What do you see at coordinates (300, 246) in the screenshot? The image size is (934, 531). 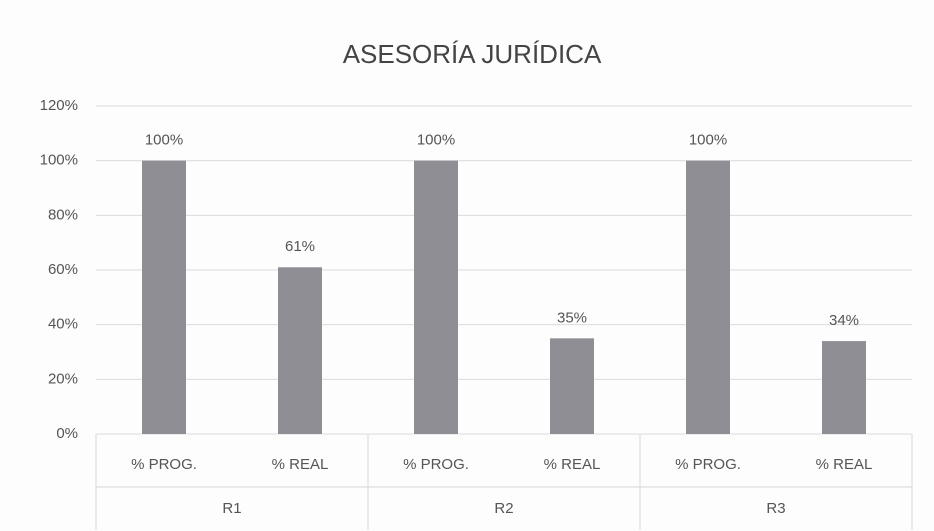 I see `data-label: 61%` at bounding box center [300, 246].